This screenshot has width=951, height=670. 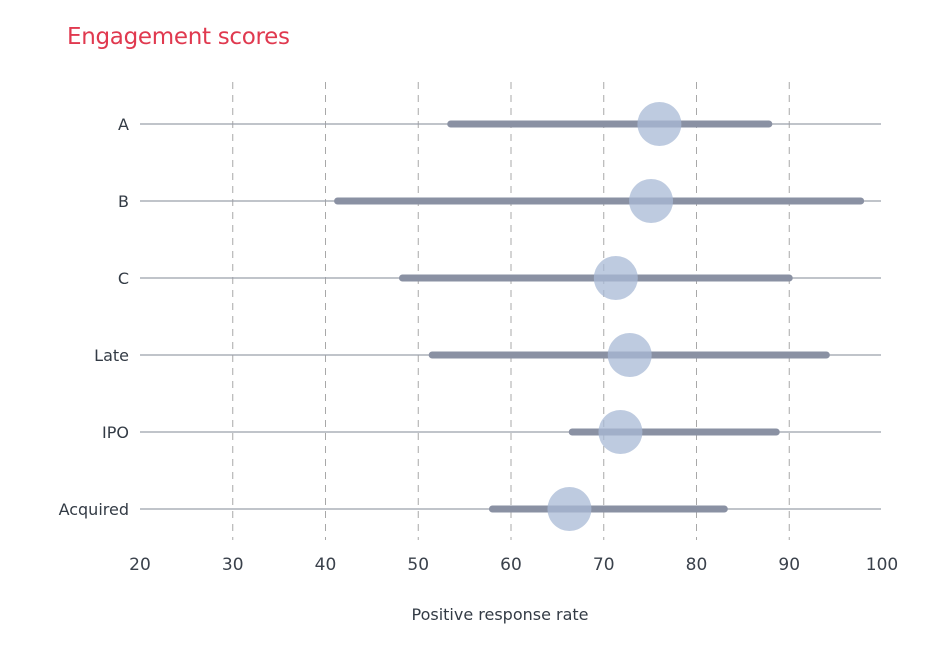 I want to click on category-label: A, so click(x=123, y=124).